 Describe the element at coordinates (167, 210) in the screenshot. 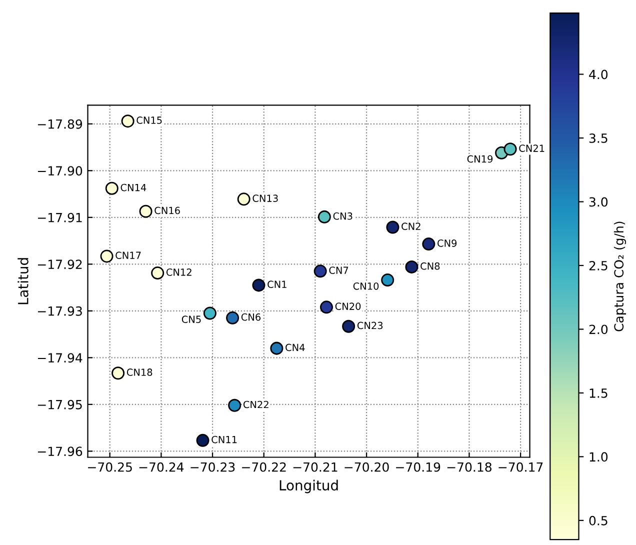

I see `annotation: CN16` at that location.